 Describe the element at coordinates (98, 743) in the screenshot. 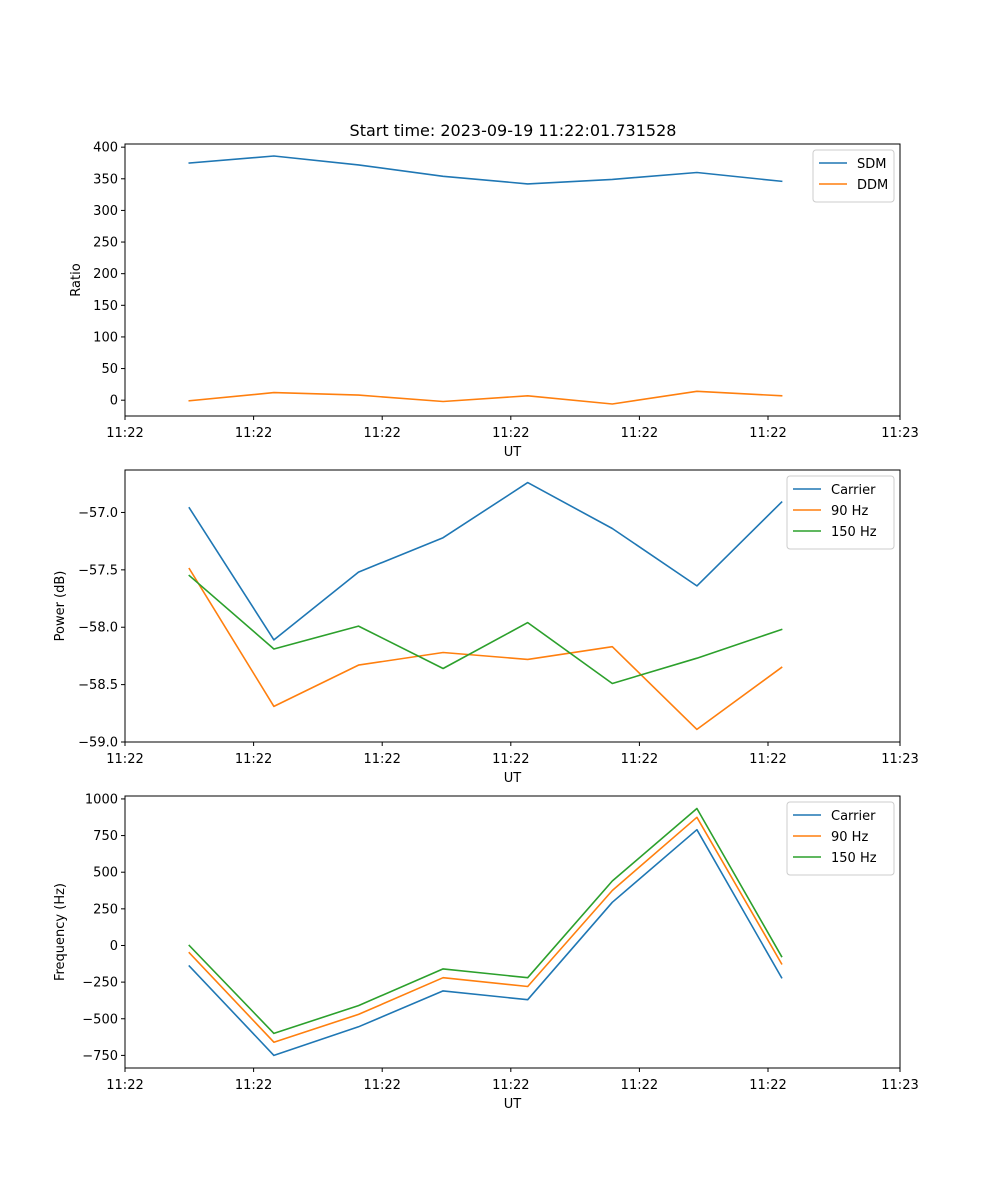

I see `y-tick-label: −59.0` at that location.